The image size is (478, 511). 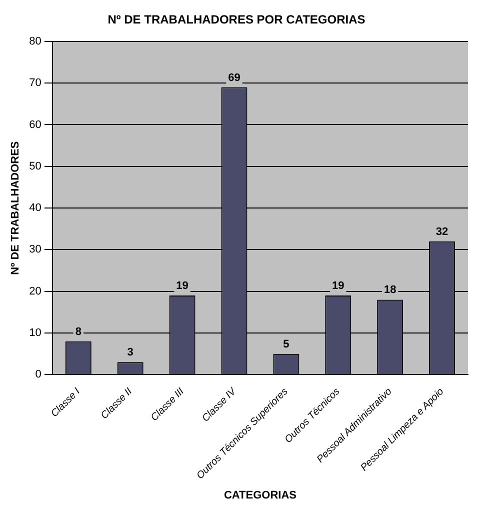 I want to click on data-label: 32, so click(x=442, y=232).